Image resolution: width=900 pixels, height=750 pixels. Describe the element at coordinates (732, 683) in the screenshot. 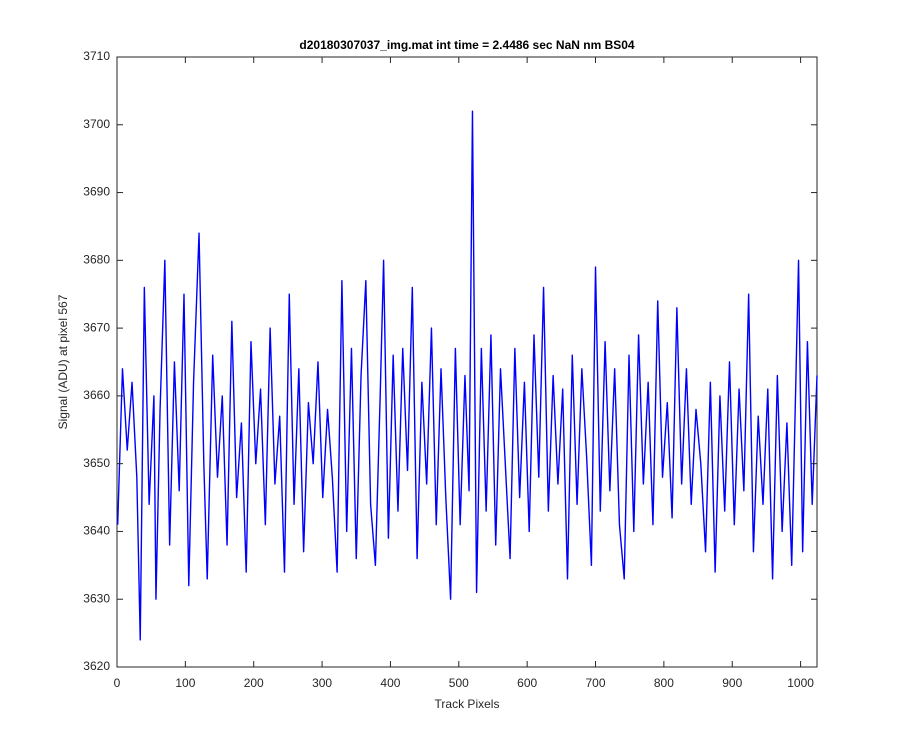

I see `x-tick-label: 900` at that location.